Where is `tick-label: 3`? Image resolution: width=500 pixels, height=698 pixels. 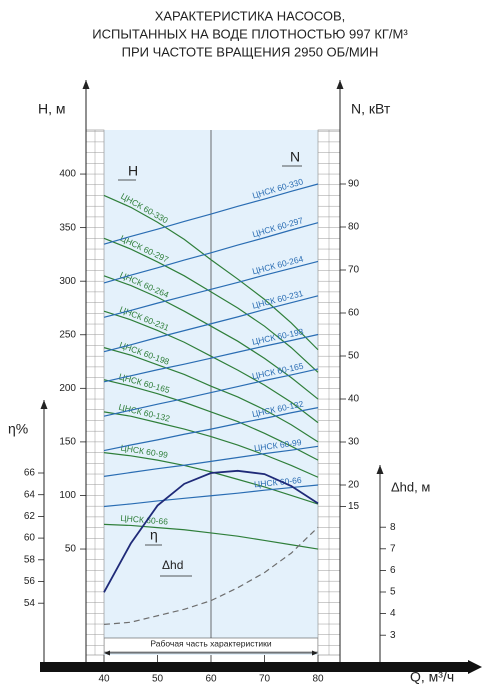
tick-label: 3 is located at coordinates (393, 635).